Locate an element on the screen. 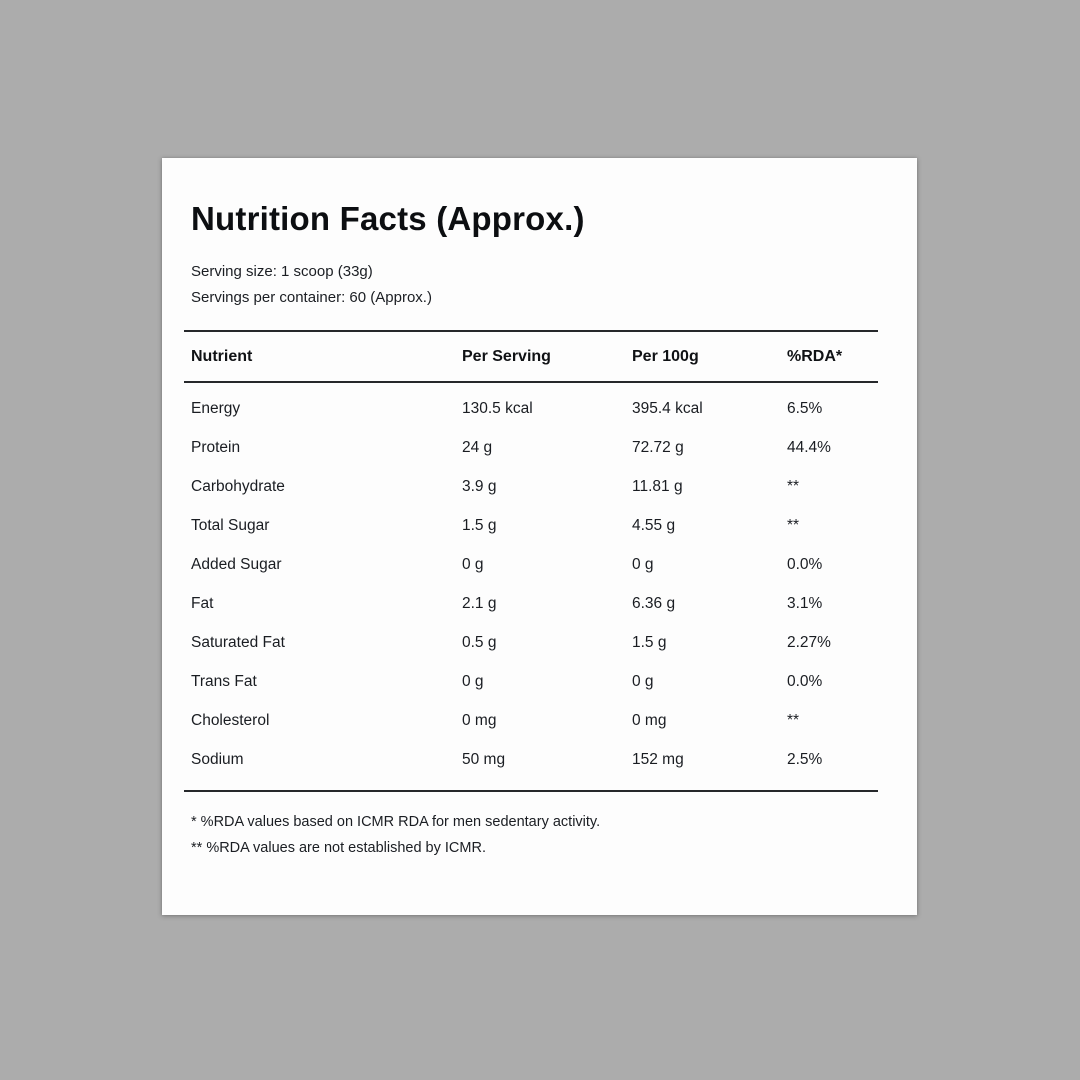 The height and width of the screenshot is (1080, 1080). per-serving-value: 3.9 g is located at coordinates (479, 486).